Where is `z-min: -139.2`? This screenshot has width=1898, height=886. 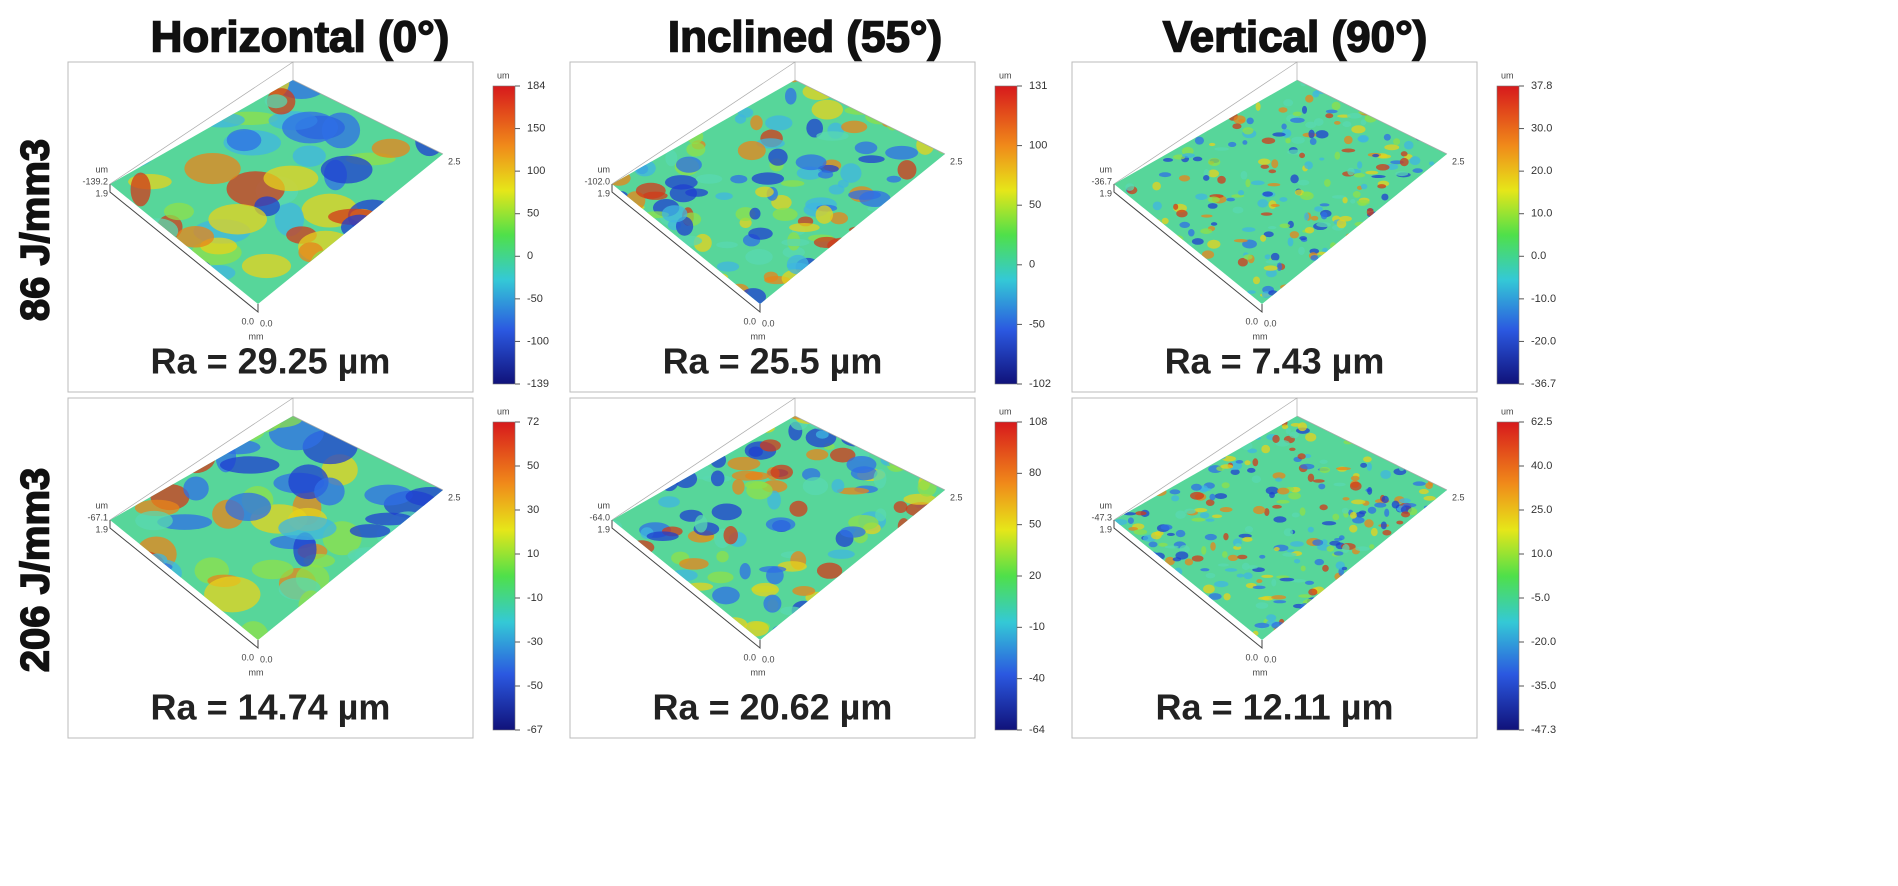
z-min: -139.2 is located at coordinates (95, 181).